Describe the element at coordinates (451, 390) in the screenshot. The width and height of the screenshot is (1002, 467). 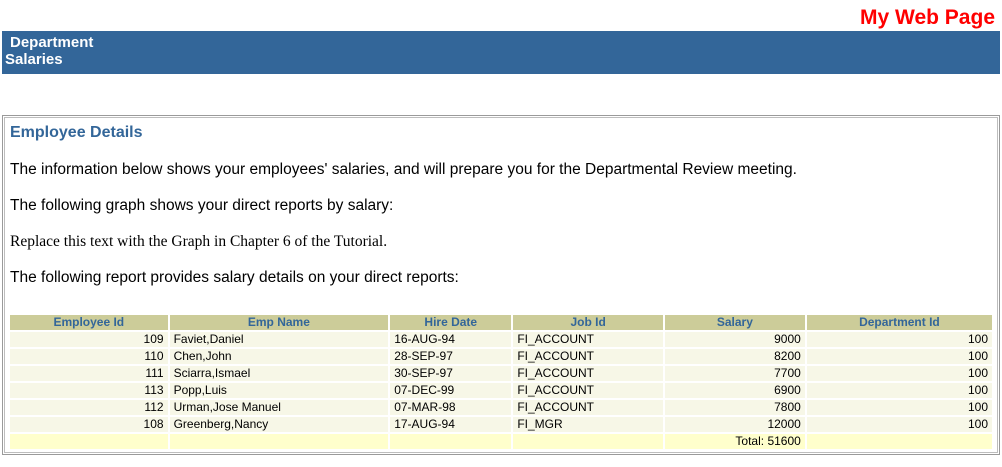
I see `cell-hire-date: 07-DEC-99` at that location.